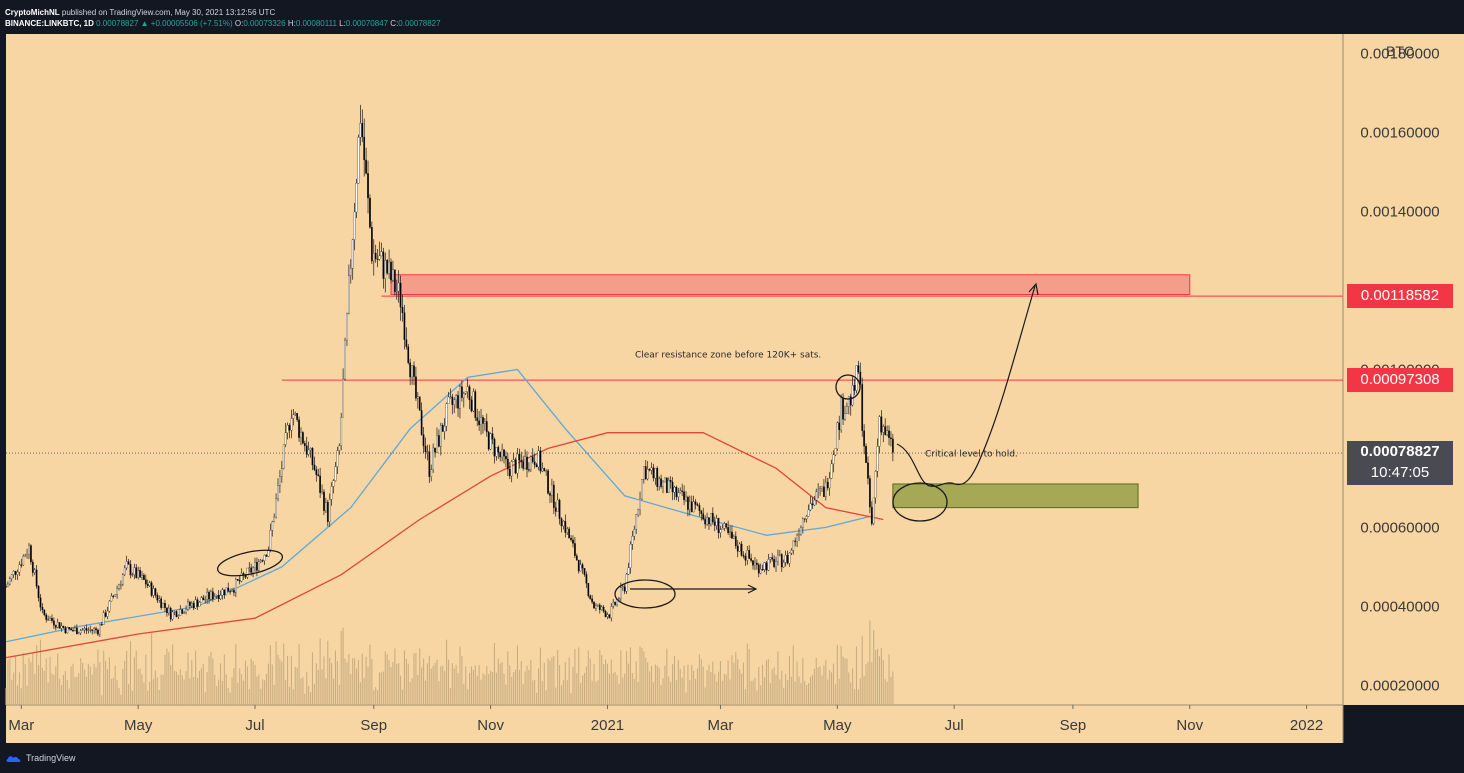 This screenshot has width=1464, height=773. What do you see at coordinates (665, 719) in the screenshot?
I see `x-axis-ticks: Mar May Jul Sep Nov 2021 Mar May Jul Sep Nov 2022` at bounding box center [665, 719].